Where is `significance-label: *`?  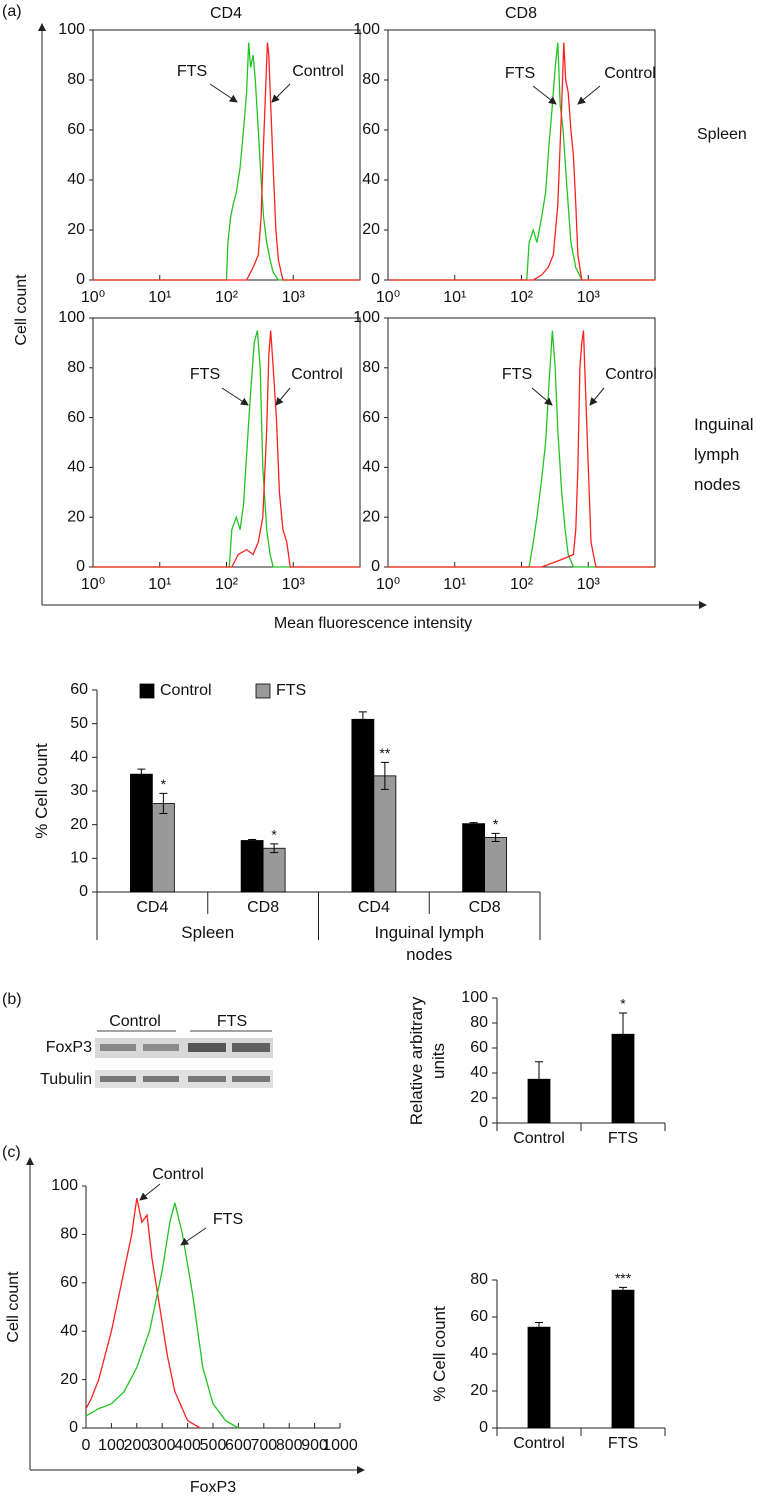
significance-label: * is located at coordinates (274, 835).